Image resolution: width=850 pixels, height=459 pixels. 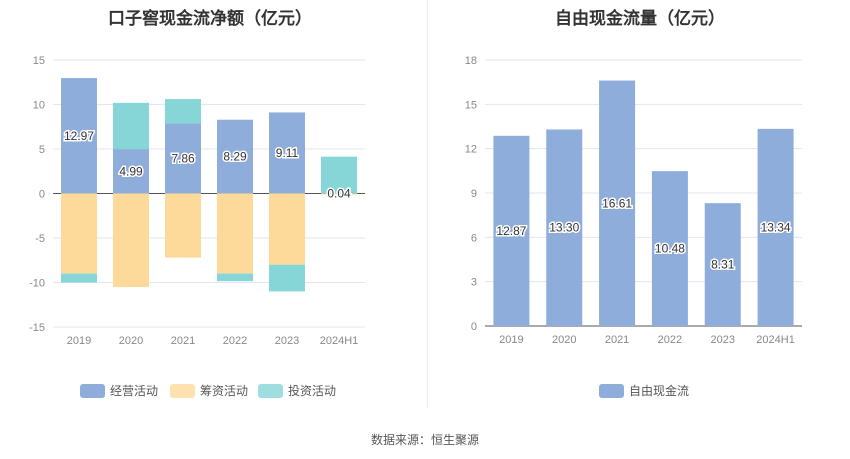 I want to click on data-label: 8.29, so click(x=235, y=157).